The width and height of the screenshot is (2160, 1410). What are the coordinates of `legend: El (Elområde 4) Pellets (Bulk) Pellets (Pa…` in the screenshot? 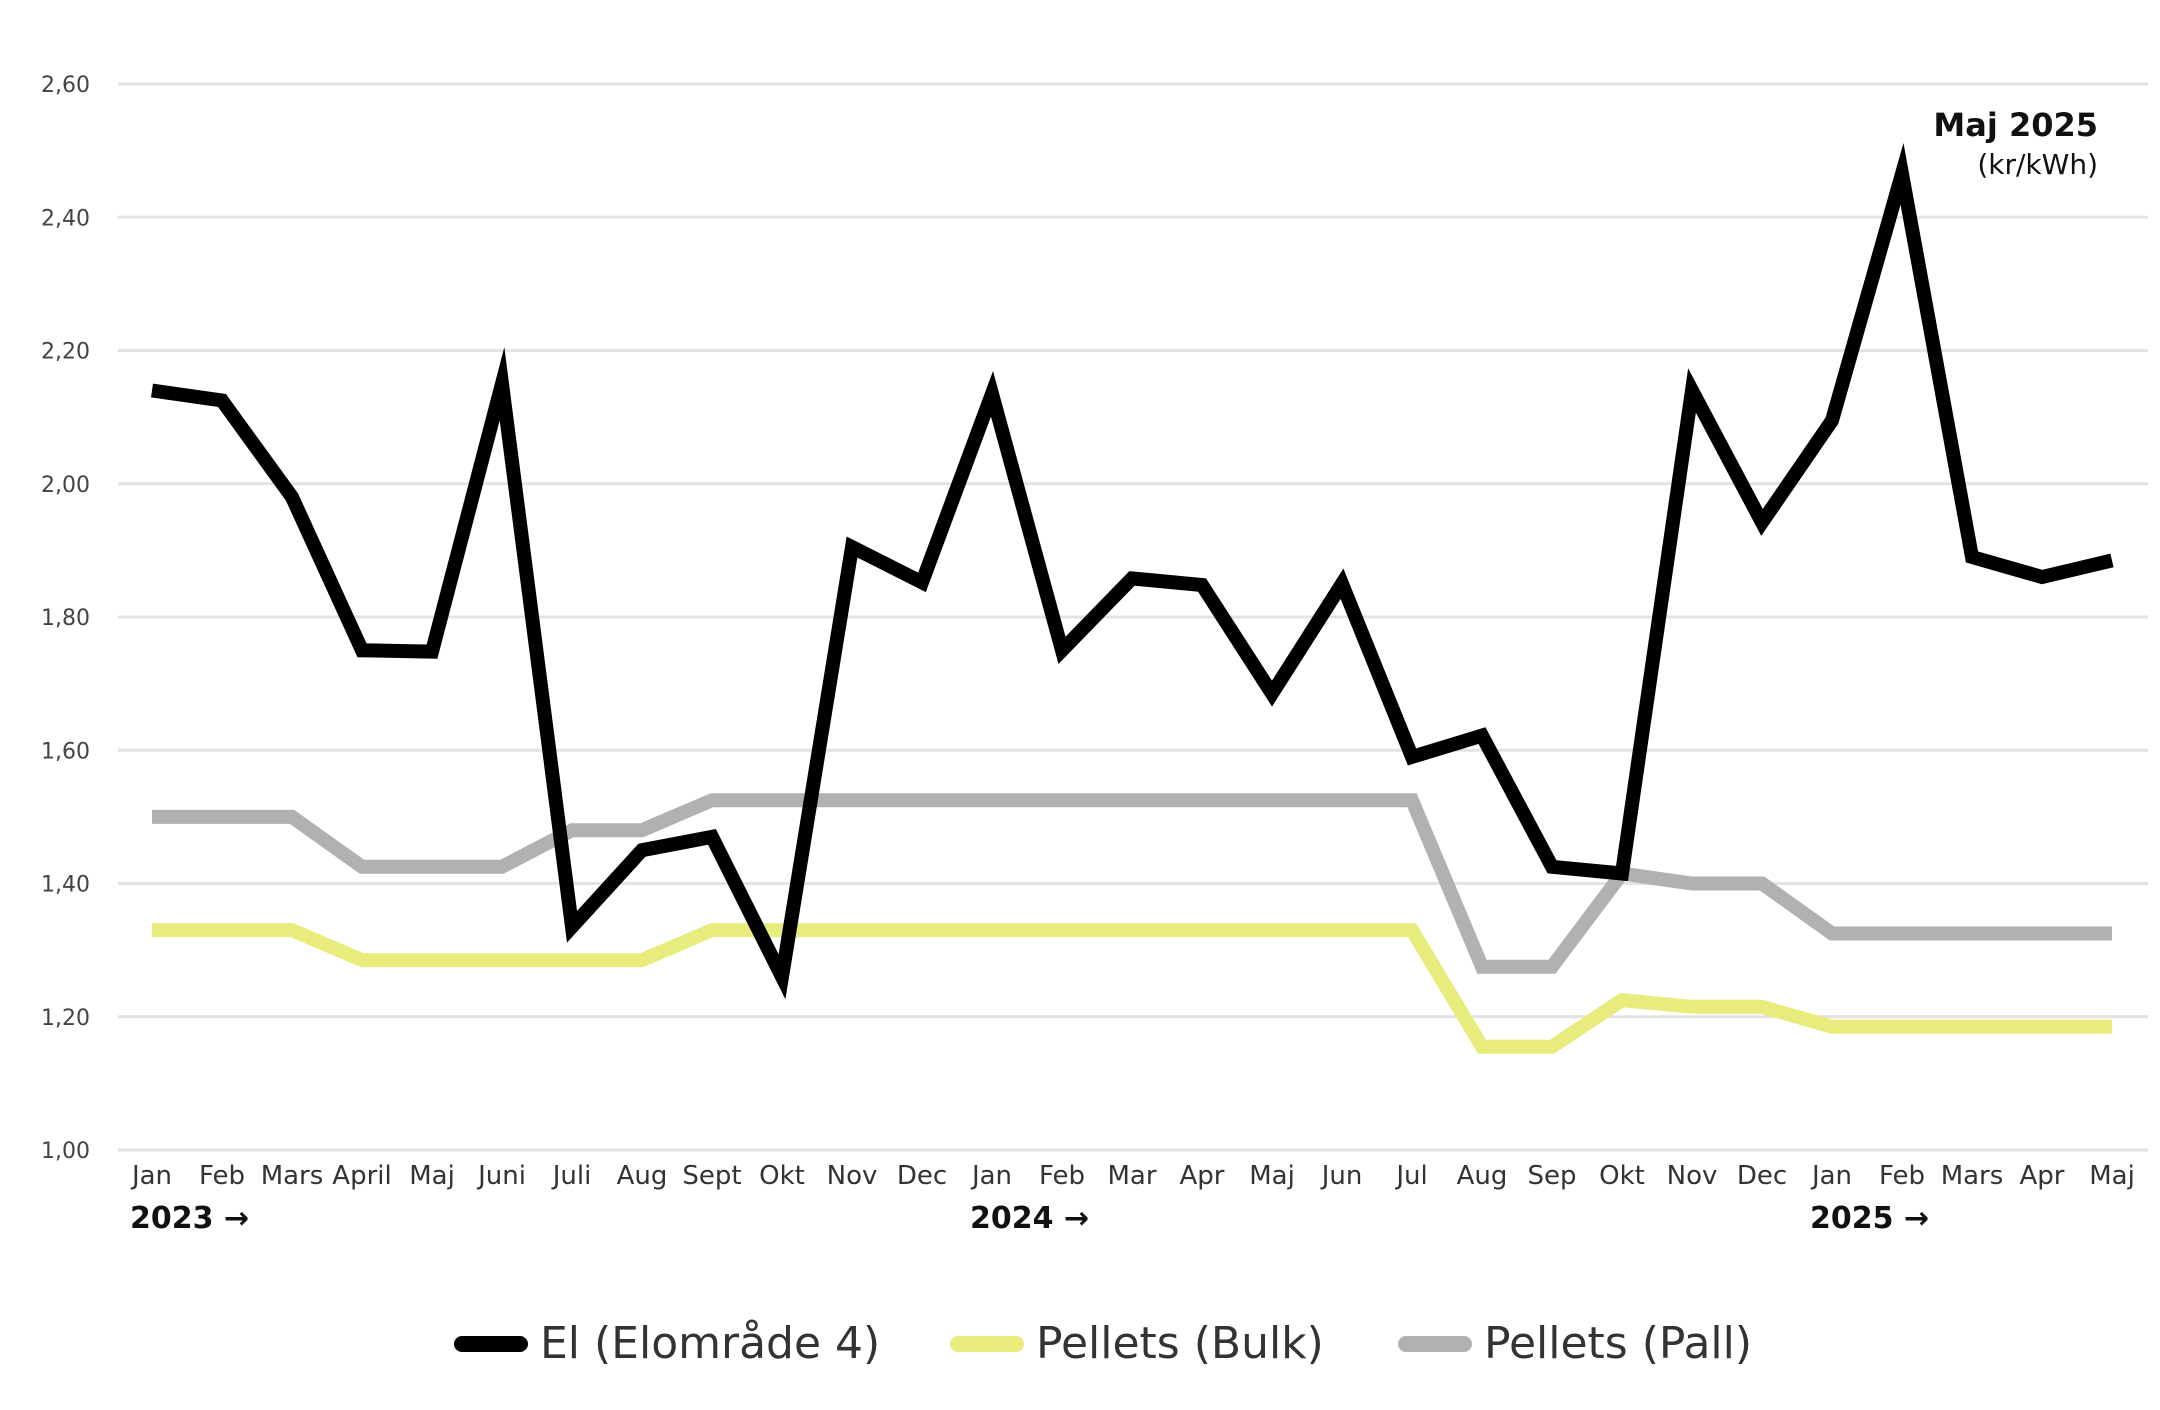 It's located at (1103, 1343).